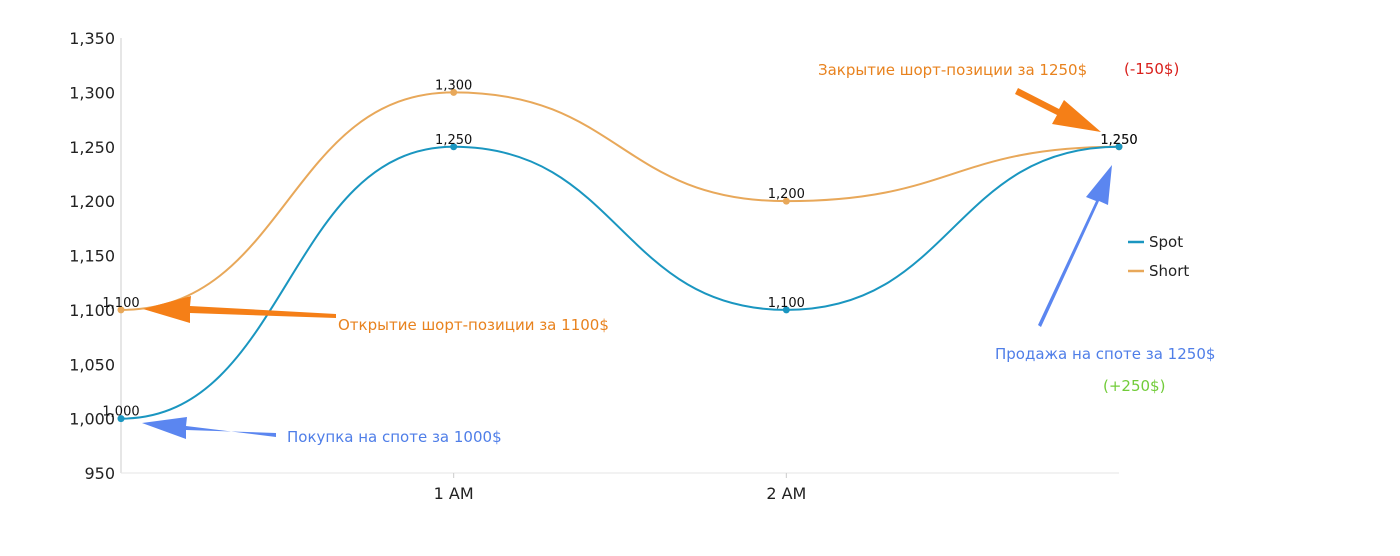 The image size is (1400, 556). I want to click on data-label-short: 1,200, so click(786, 194).